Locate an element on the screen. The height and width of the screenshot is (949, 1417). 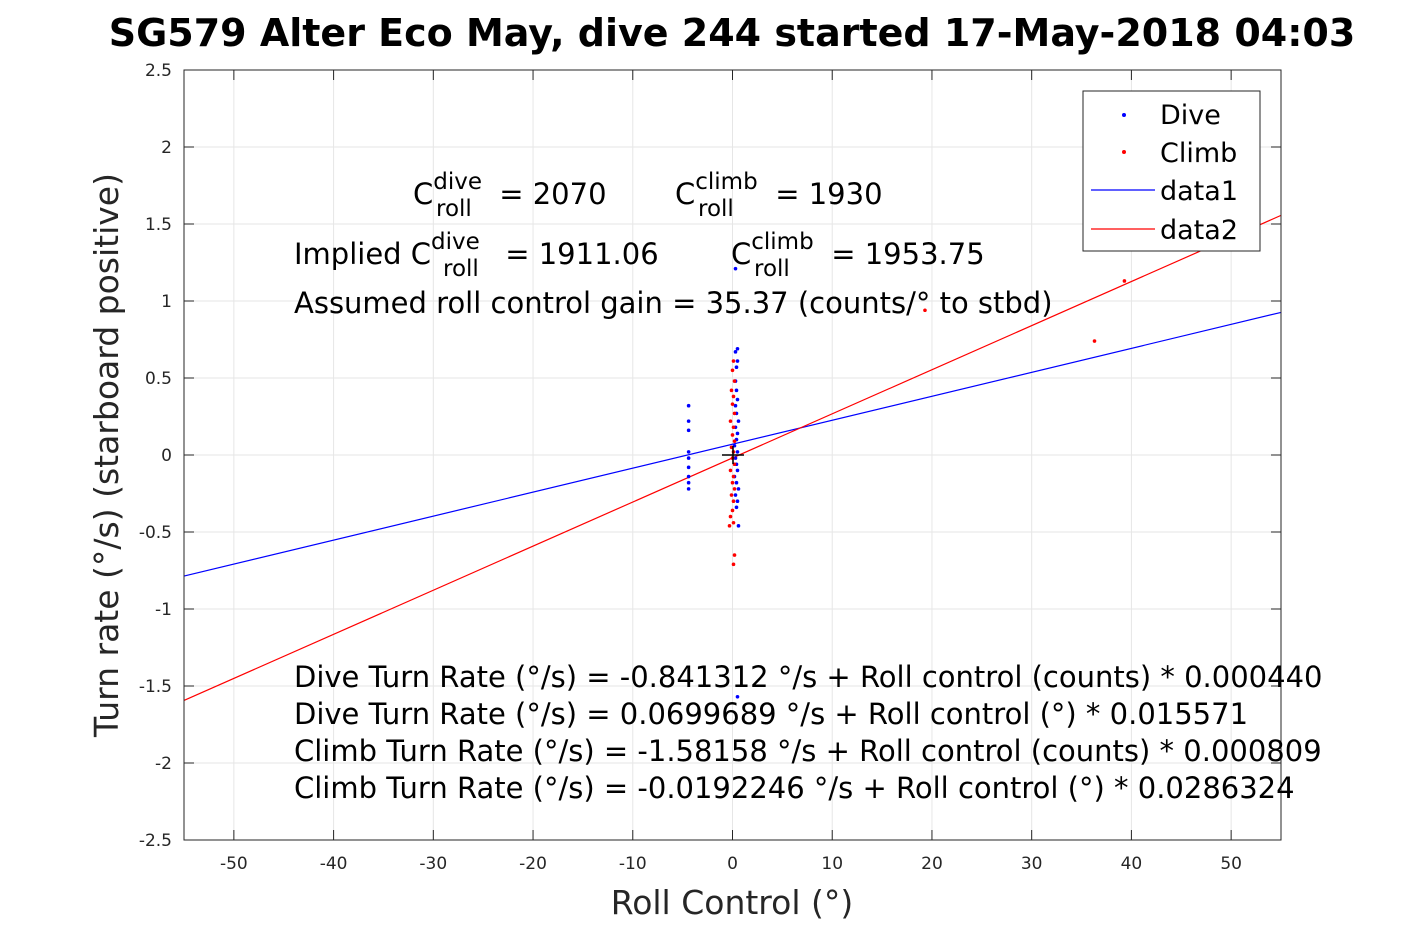
origin-marker is located at coordinates (733, 455).